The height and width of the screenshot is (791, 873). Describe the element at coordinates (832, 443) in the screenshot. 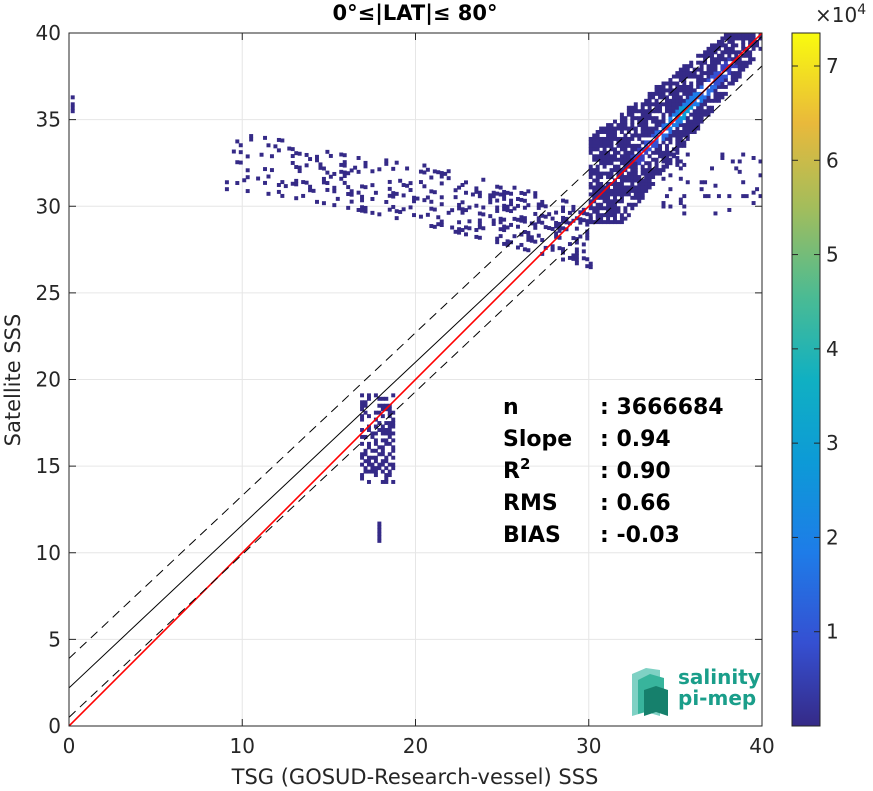

I see `colorbar-tick-label: 3` at that location.